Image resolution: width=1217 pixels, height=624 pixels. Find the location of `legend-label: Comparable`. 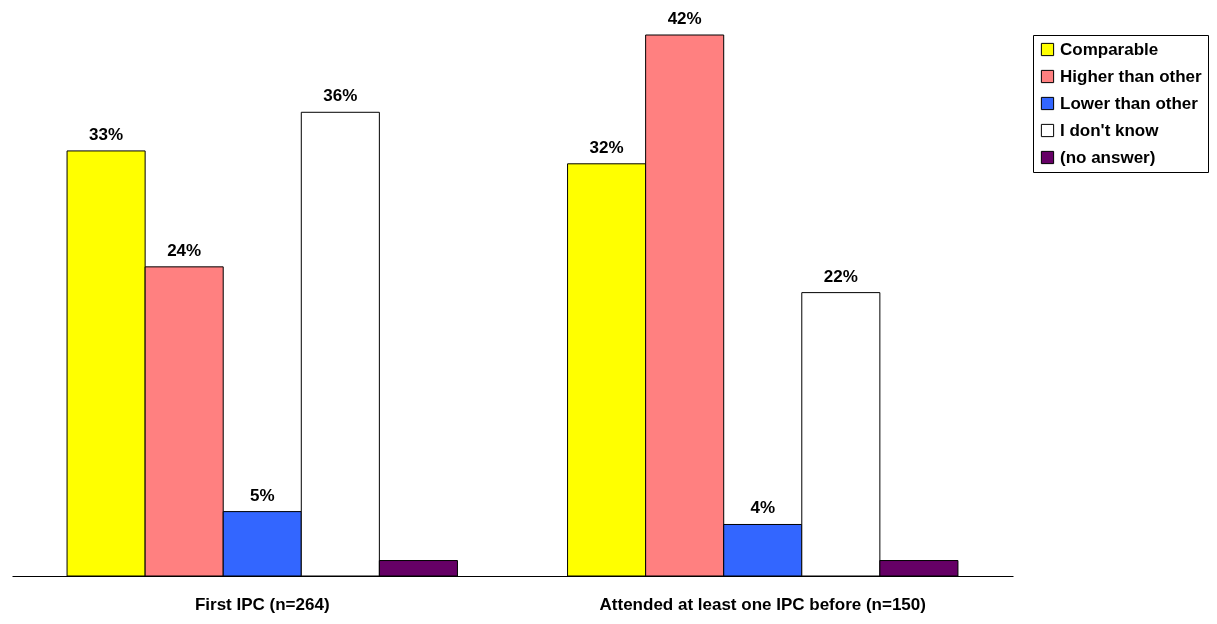

legend-label: Comparable is located at coordinates (1109, 49).